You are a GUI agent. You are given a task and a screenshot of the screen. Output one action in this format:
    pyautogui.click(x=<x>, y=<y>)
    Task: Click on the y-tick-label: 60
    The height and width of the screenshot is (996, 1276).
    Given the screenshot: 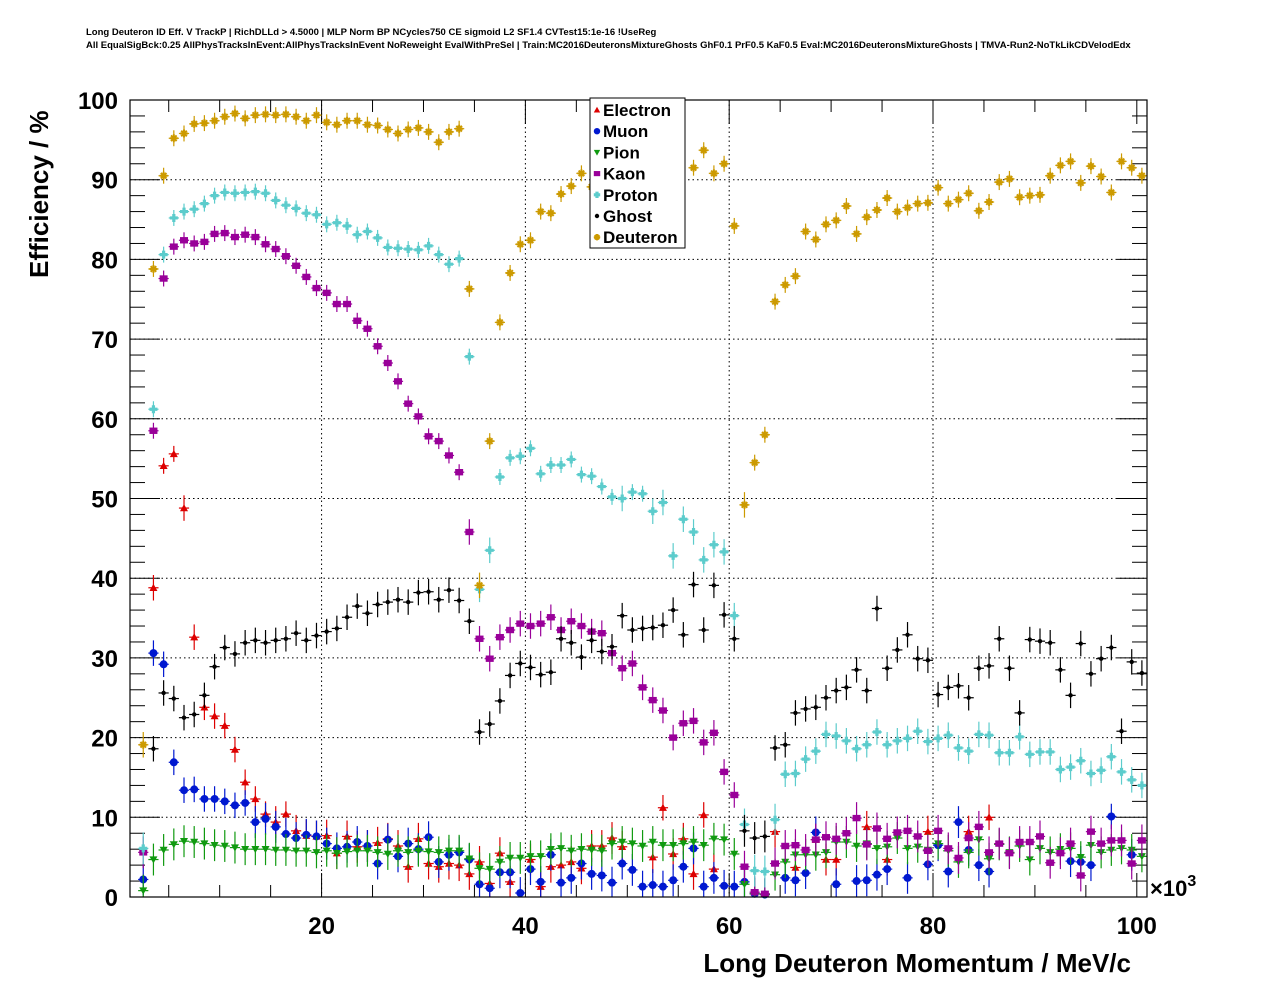 What is the action you would take?
    pyautogui.click(x=104, y=420)
    